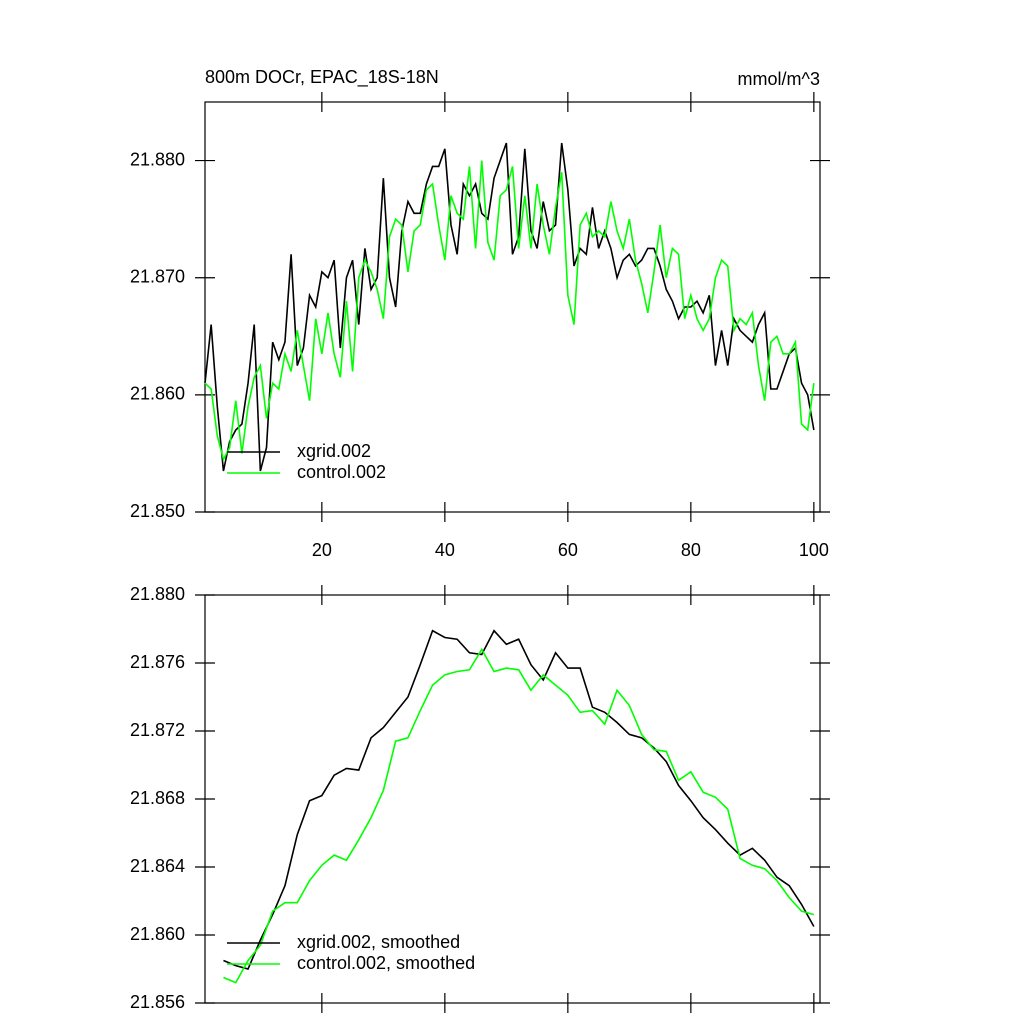 The height and width of the screenshot is (1024, 1024). I want to click on y-tick-label: 21.872, so click(157, 730).